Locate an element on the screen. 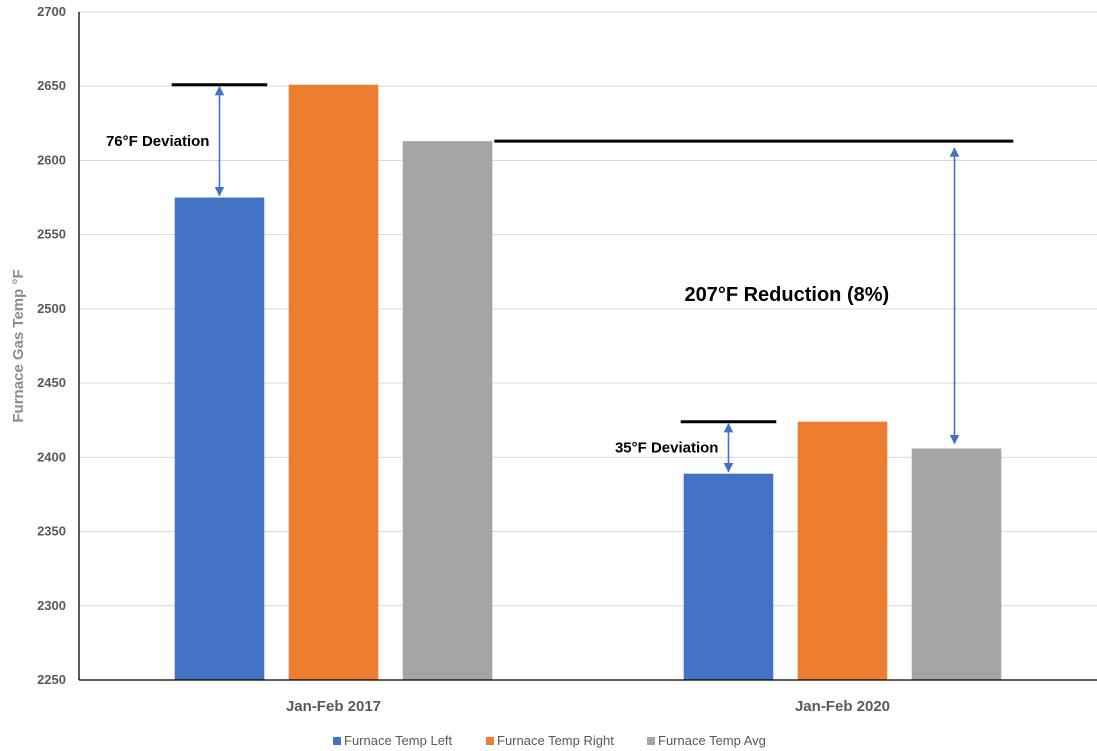 This screenshot has height=751, width=1097. y-tick-label: 2250 is located at coordinates (51, 679).